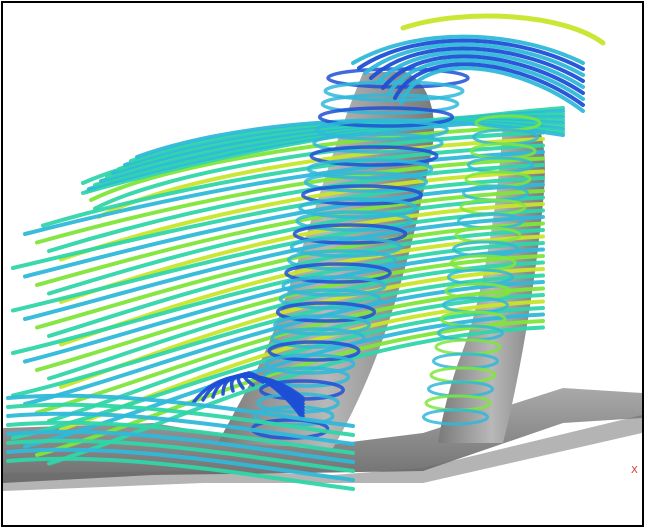 The width and height of the screenshot is (645, 528). Describe the element at coordinates (634, 470) in the screenshot. I see `axis-x-label: X` at that location.